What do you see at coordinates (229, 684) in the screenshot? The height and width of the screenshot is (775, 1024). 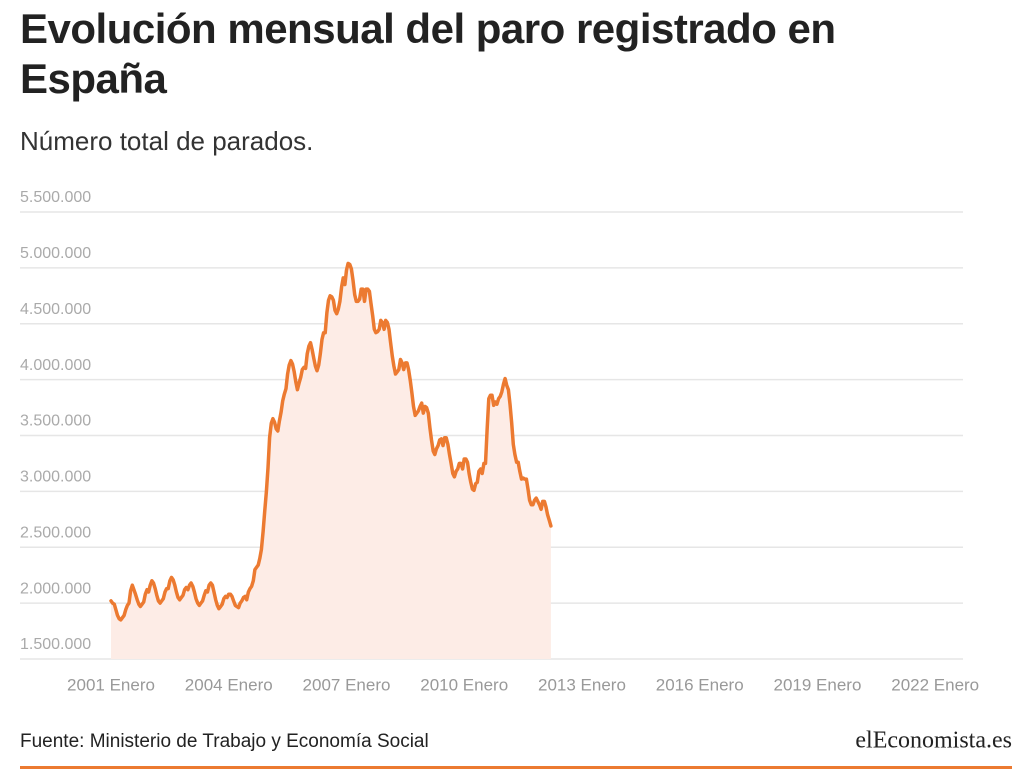 I see `x-tick-label: 2004 Enero` at bounding box center [229, 684].